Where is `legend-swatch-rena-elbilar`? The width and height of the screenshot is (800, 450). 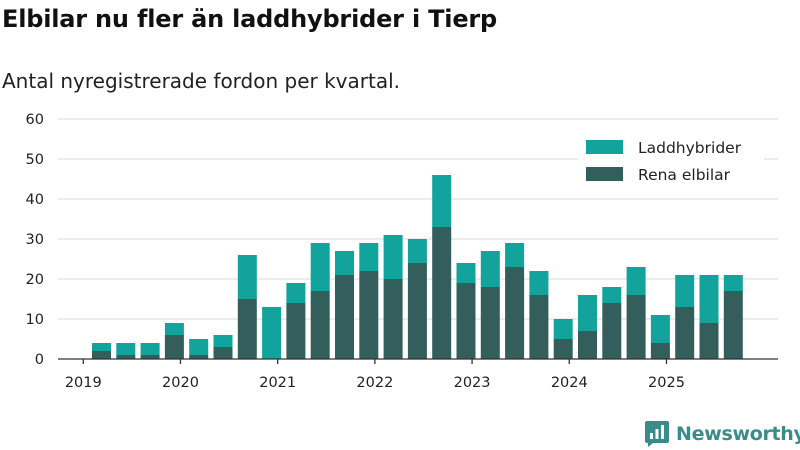 legend-swatch-rena-elbilar is located at coordinates (604, 174).